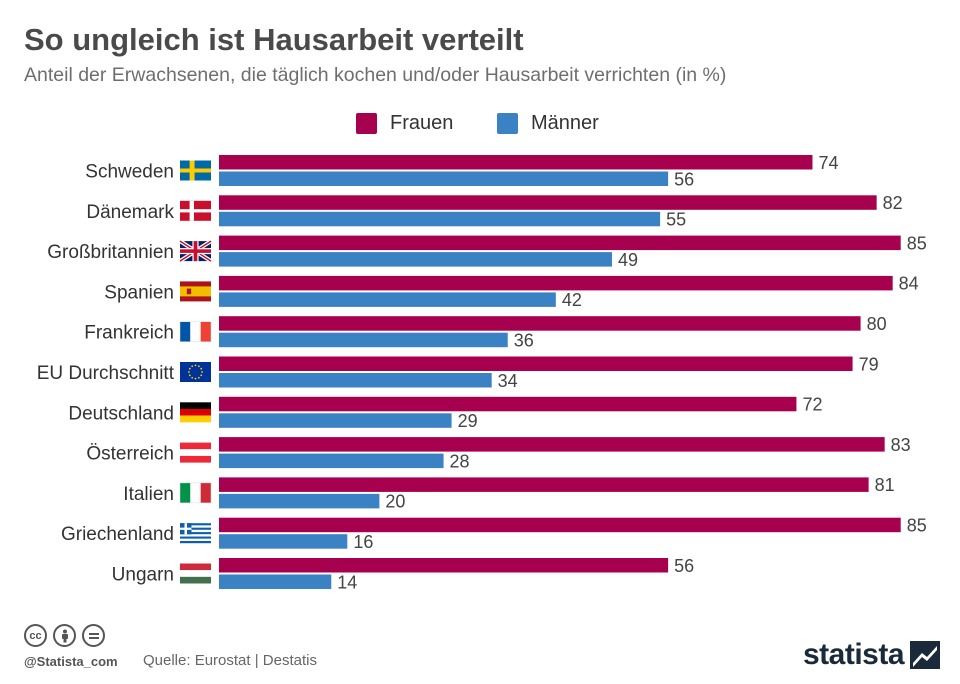  I want to click on value-label-maenner-schweden: 56, so click(684, 179).